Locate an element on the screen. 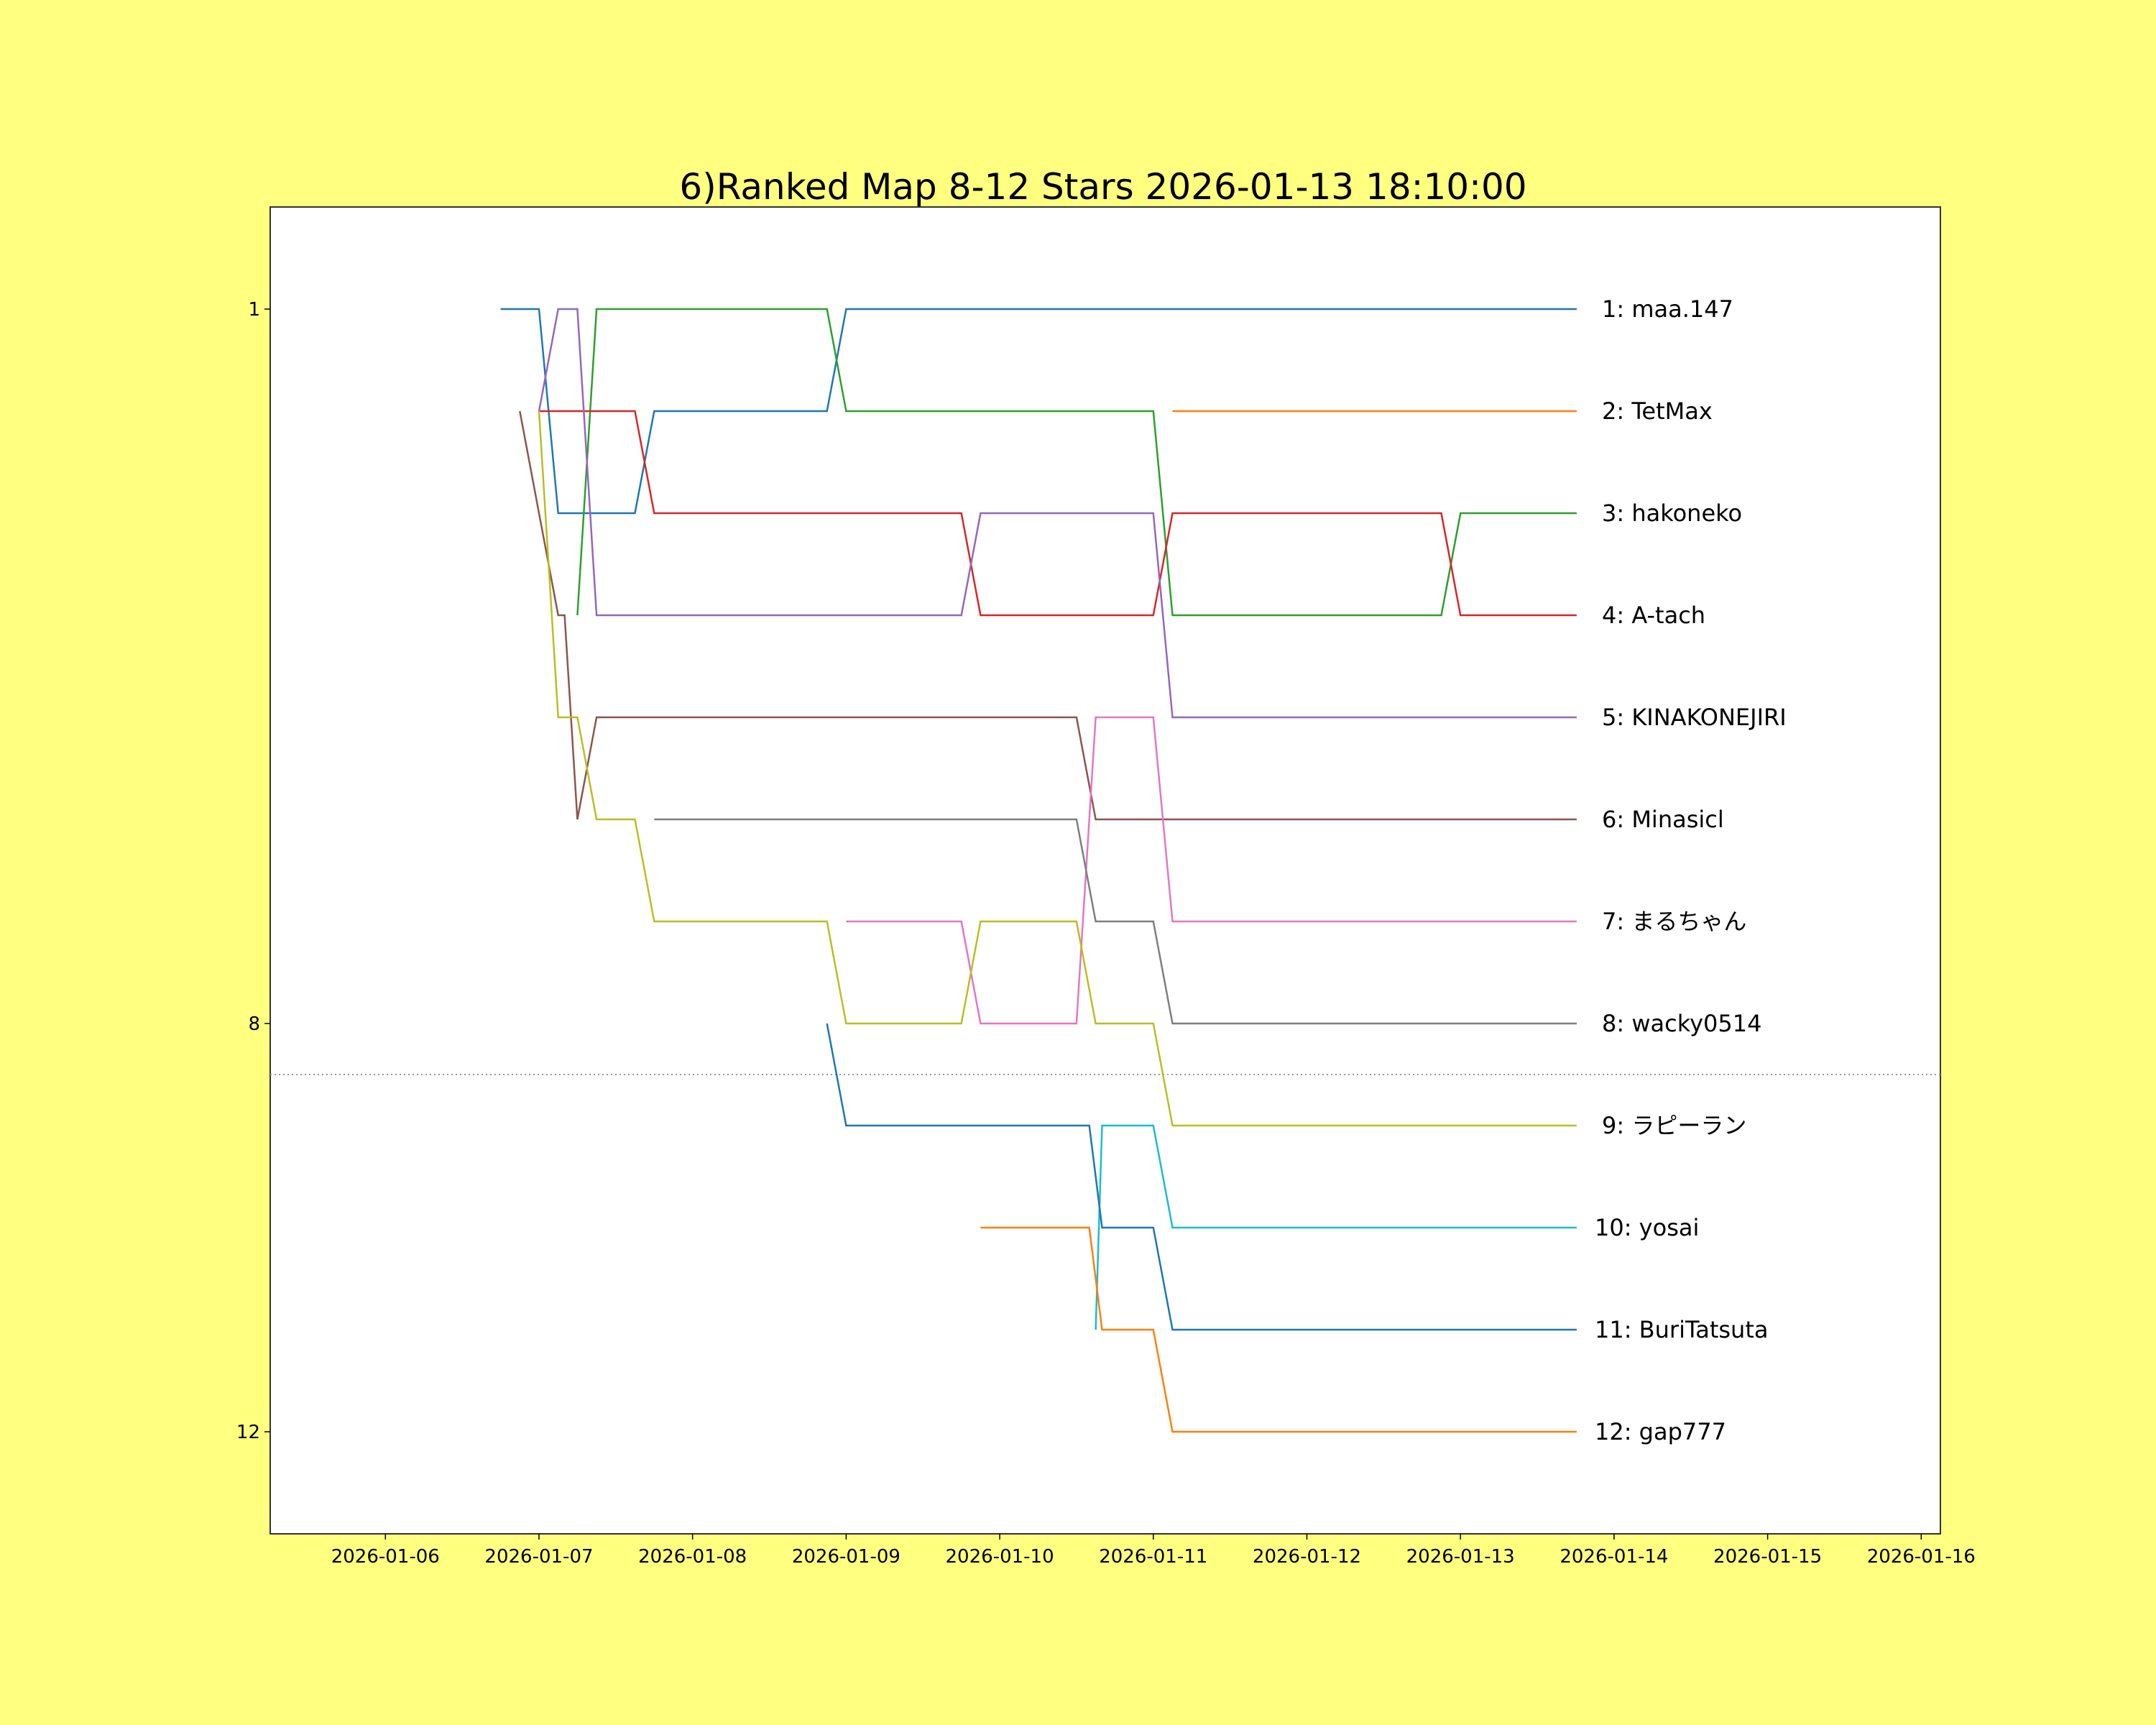  series-label-12: 12: gap777 is located at coordinates (1660, 1431).